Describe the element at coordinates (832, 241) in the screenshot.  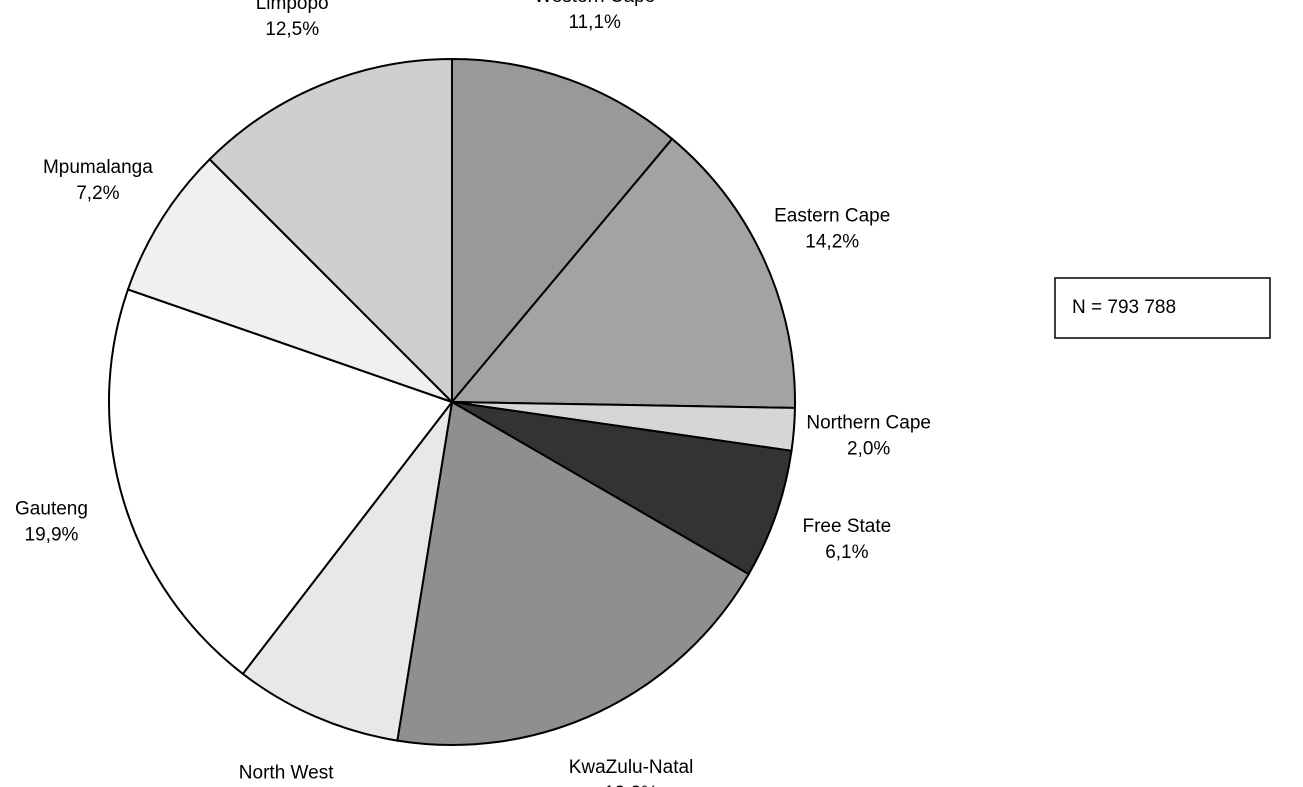
I see `slice-value-label: 14,2%` at that location.